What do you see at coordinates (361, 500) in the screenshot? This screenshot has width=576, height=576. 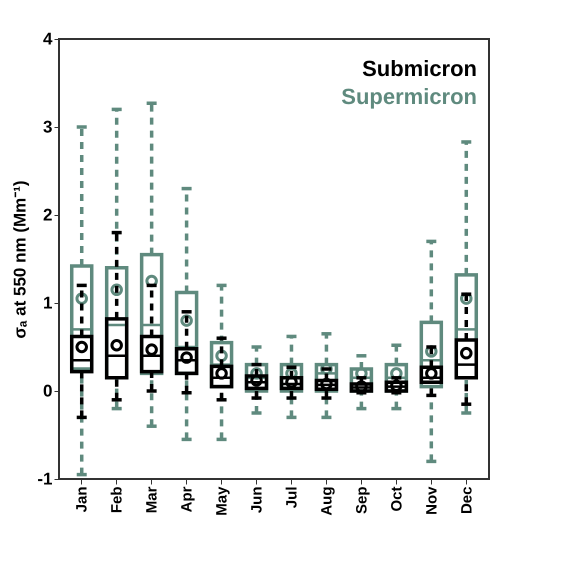 I see `x-tick-label: Sep` at bounding box center [361, 500].